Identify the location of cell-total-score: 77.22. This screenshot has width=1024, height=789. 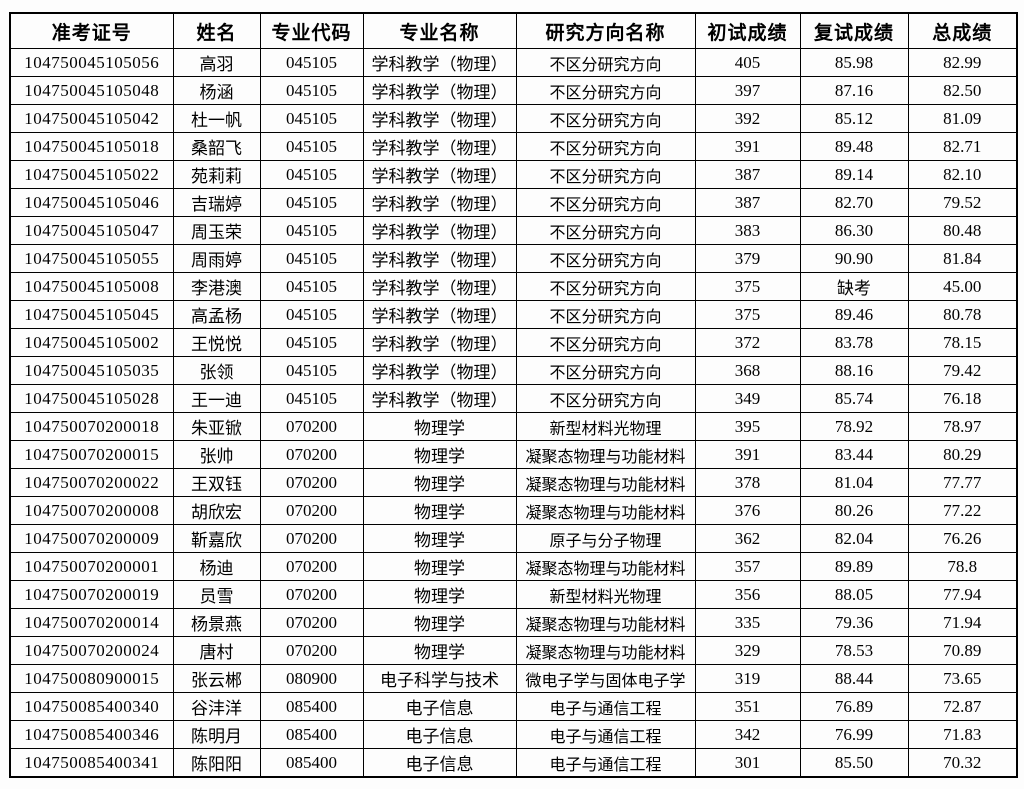
(962, 510).